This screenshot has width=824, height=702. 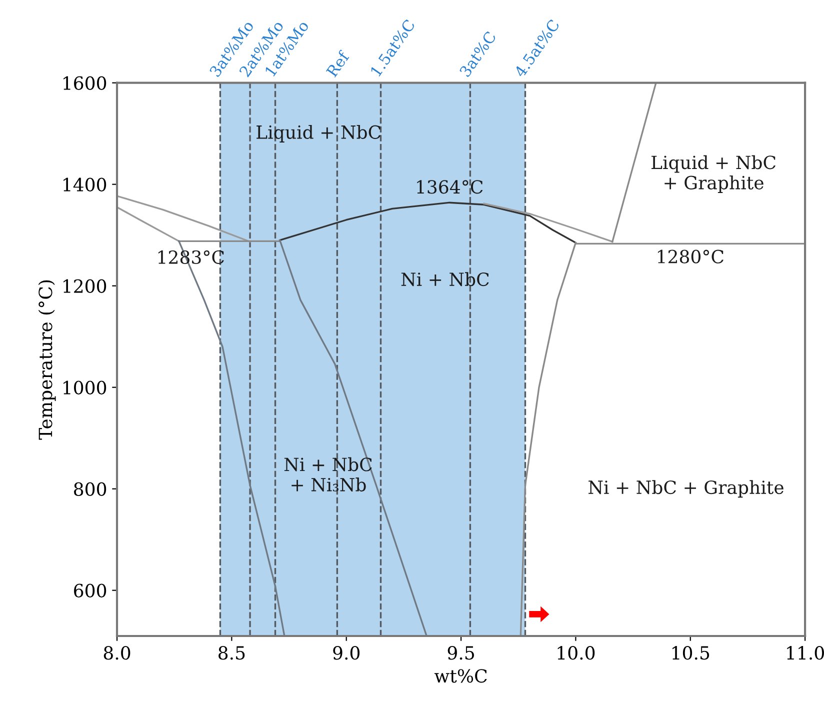 What do you see at coordinates (318, 133) in the screenshot?
I see `annotation: Liquid + NbC` at bounding box center [318, 133].